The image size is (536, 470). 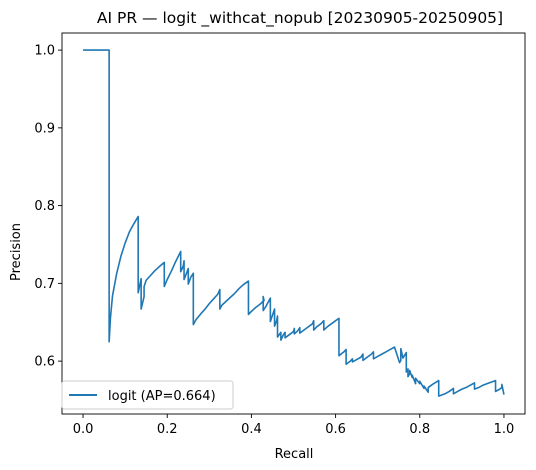 I want to click on legend-label-logit: logit (AP=0.664), so click(x=162, y=396).